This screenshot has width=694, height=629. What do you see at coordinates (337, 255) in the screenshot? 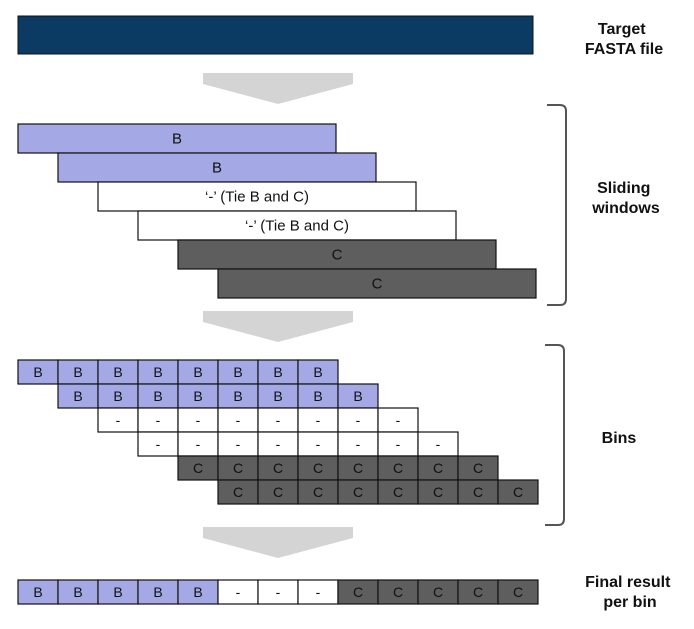
I see `sliding-window-label-5: C` at bounding box center [337, 255].